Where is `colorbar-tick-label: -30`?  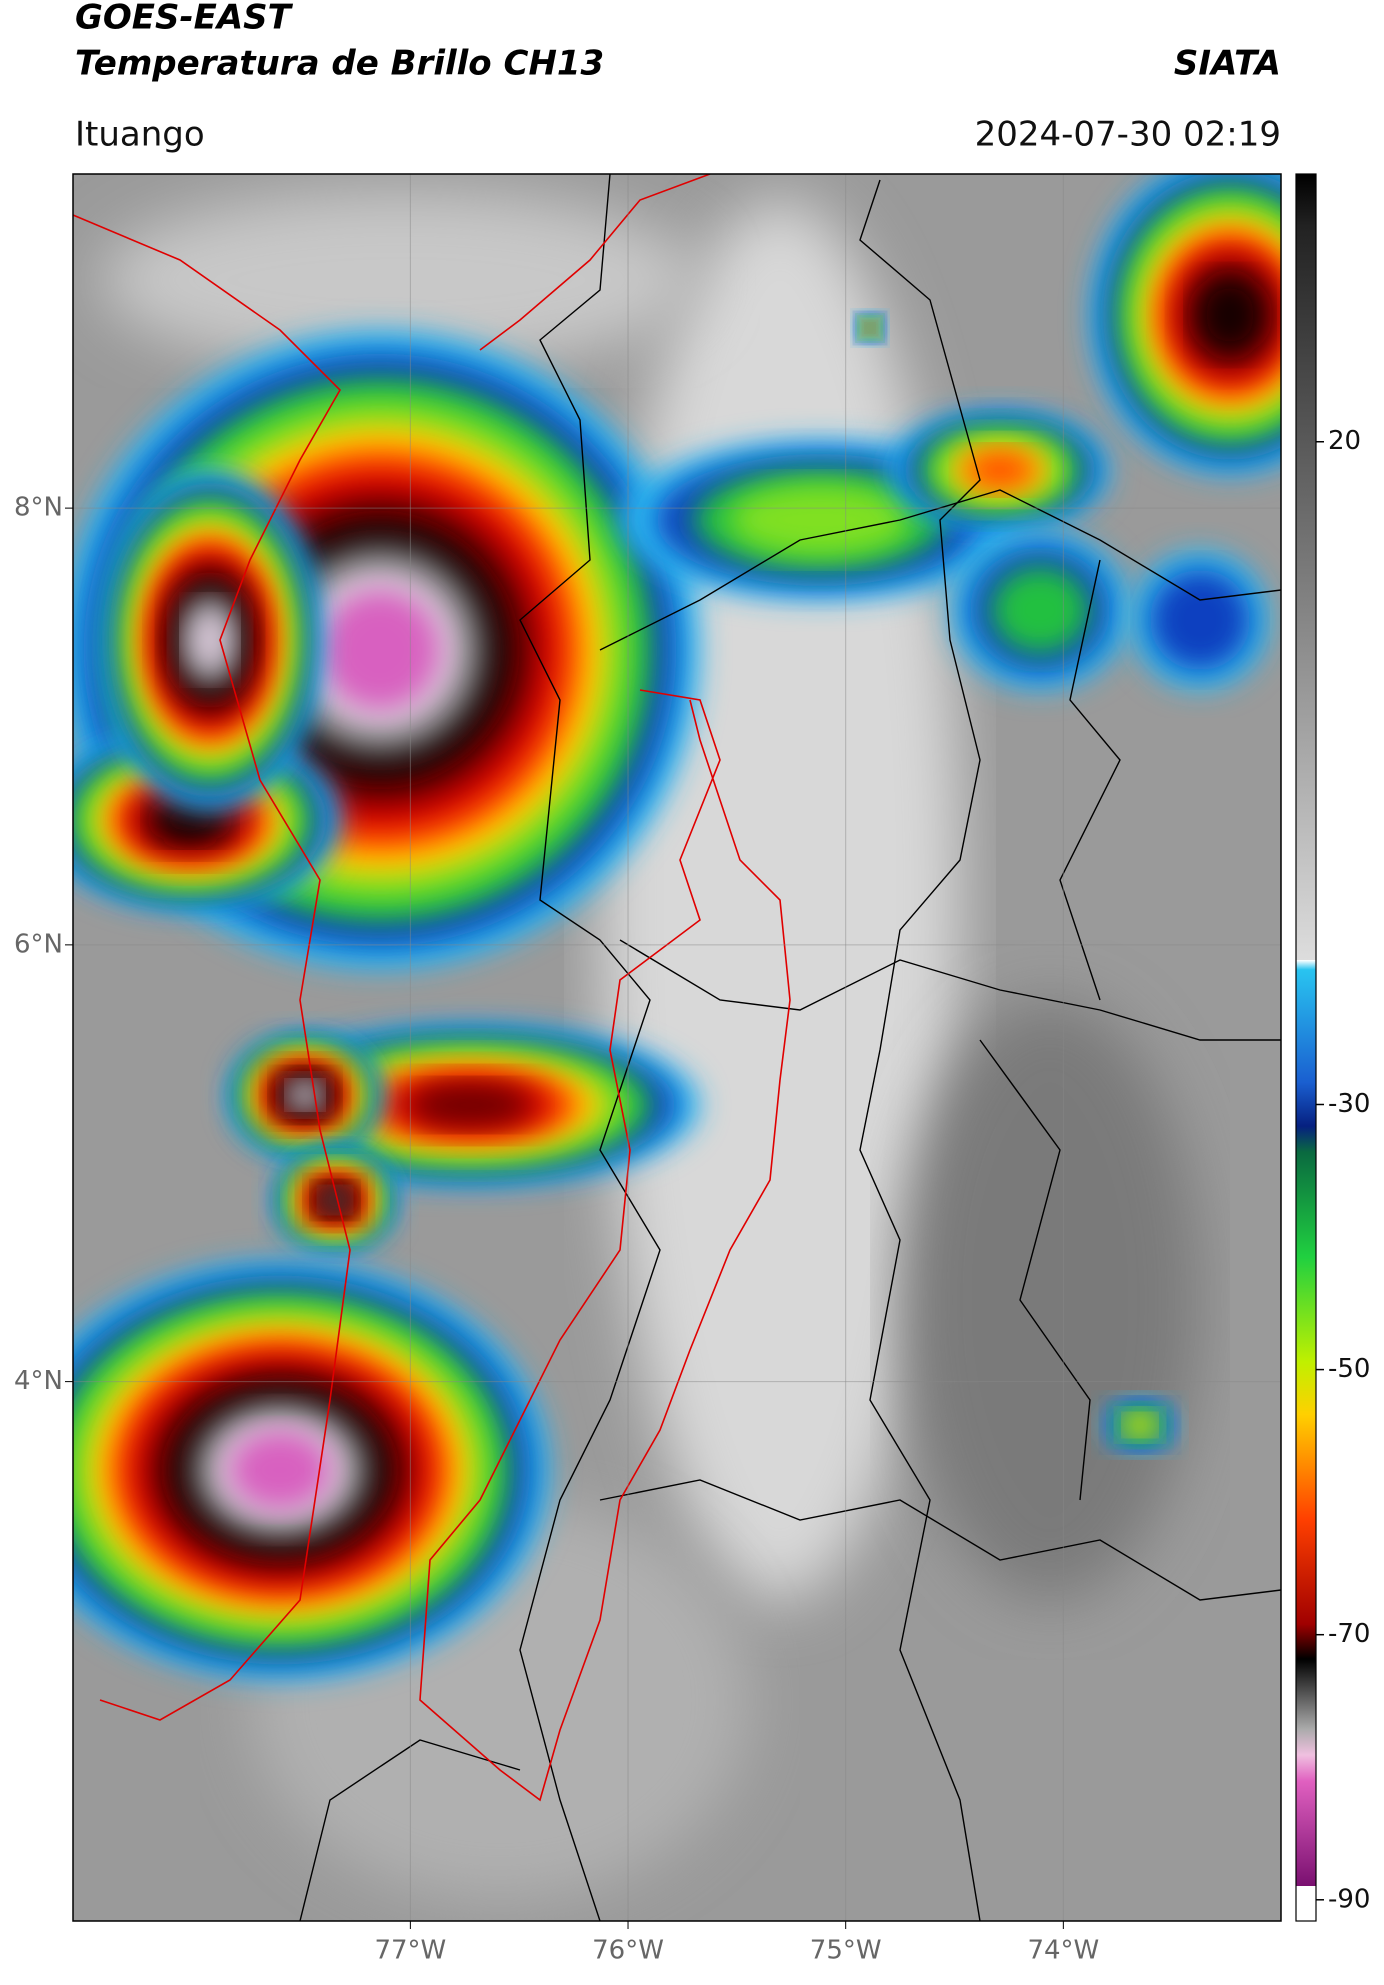 colorbar-tick-label: -30 is located at coordinates (1349, 1104).